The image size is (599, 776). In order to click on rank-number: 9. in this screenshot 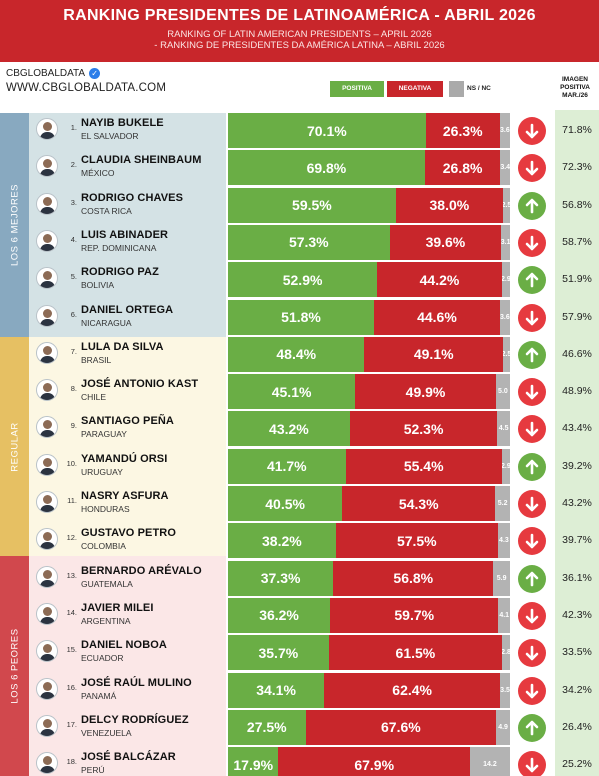, I will do `click(73, 426)`.